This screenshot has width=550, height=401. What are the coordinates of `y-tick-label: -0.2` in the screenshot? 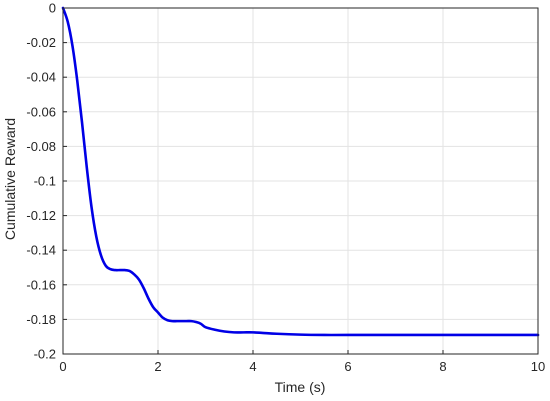 It's located at (45, 354).